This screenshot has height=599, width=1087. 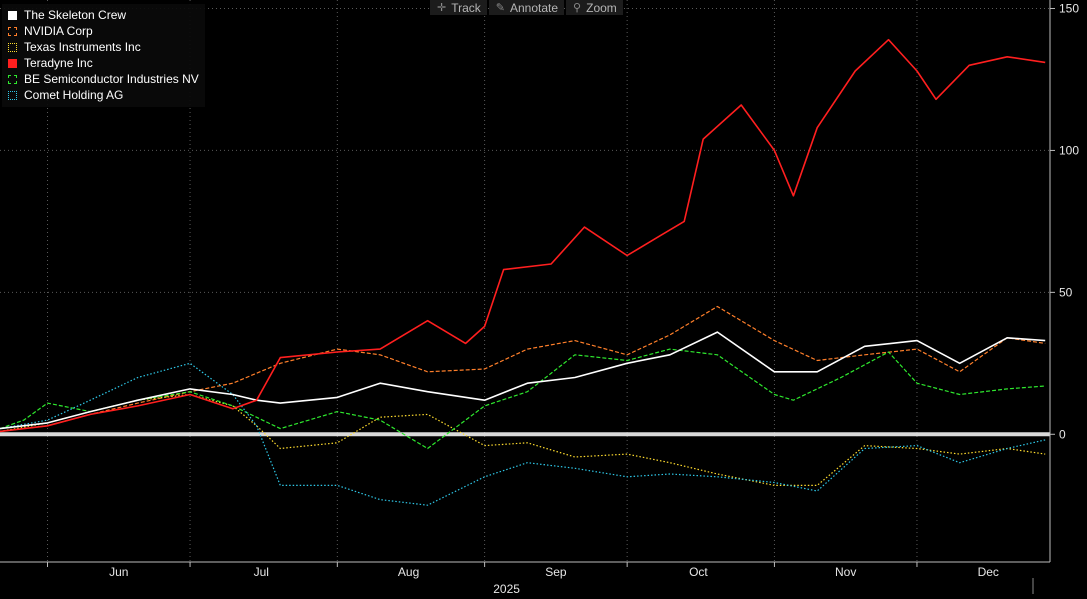 I want to click on x-tick-label: Oct, so click(x=698, y=572).